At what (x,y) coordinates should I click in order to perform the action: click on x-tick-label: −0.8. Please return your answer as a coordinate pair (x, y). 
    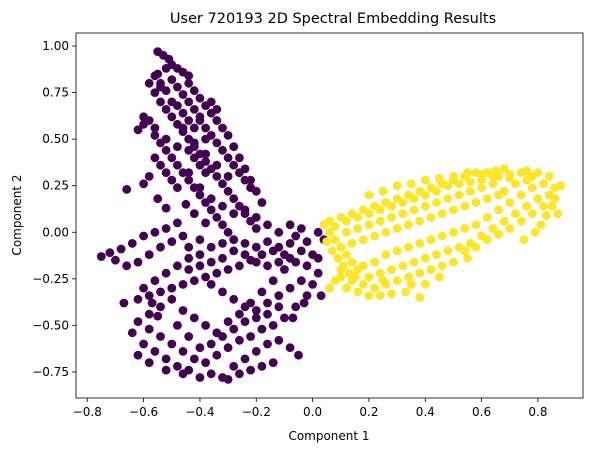
    Looking at the image, I should click on (87, 412).